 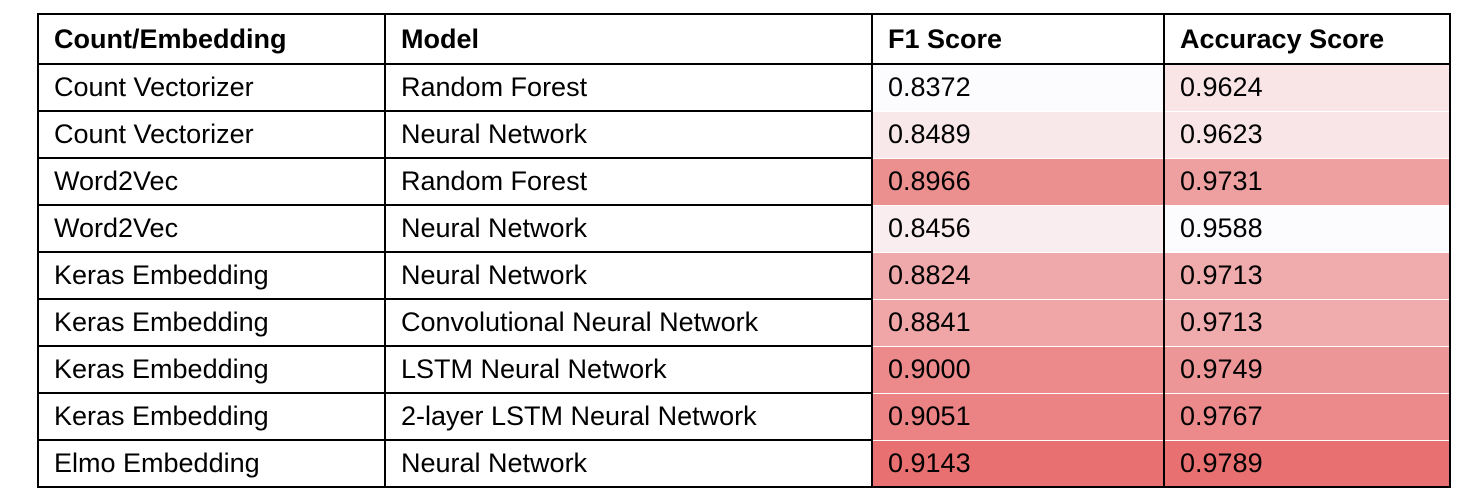 What do you see at coordinates (211, 39) in the screenshot?
I see `header-count-embedding: Count/Embedding` at bounding box center [211, 39].